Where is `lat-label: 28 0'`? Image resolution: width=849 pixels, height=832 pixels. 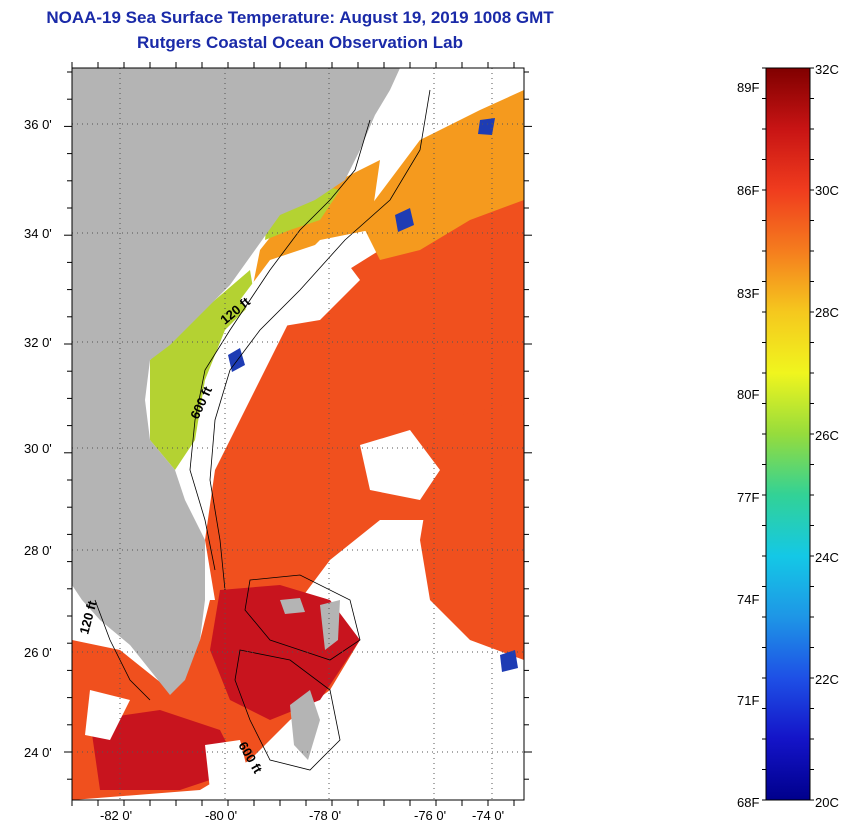
lat-label: 28 0' is located at coordinates (38, 550).